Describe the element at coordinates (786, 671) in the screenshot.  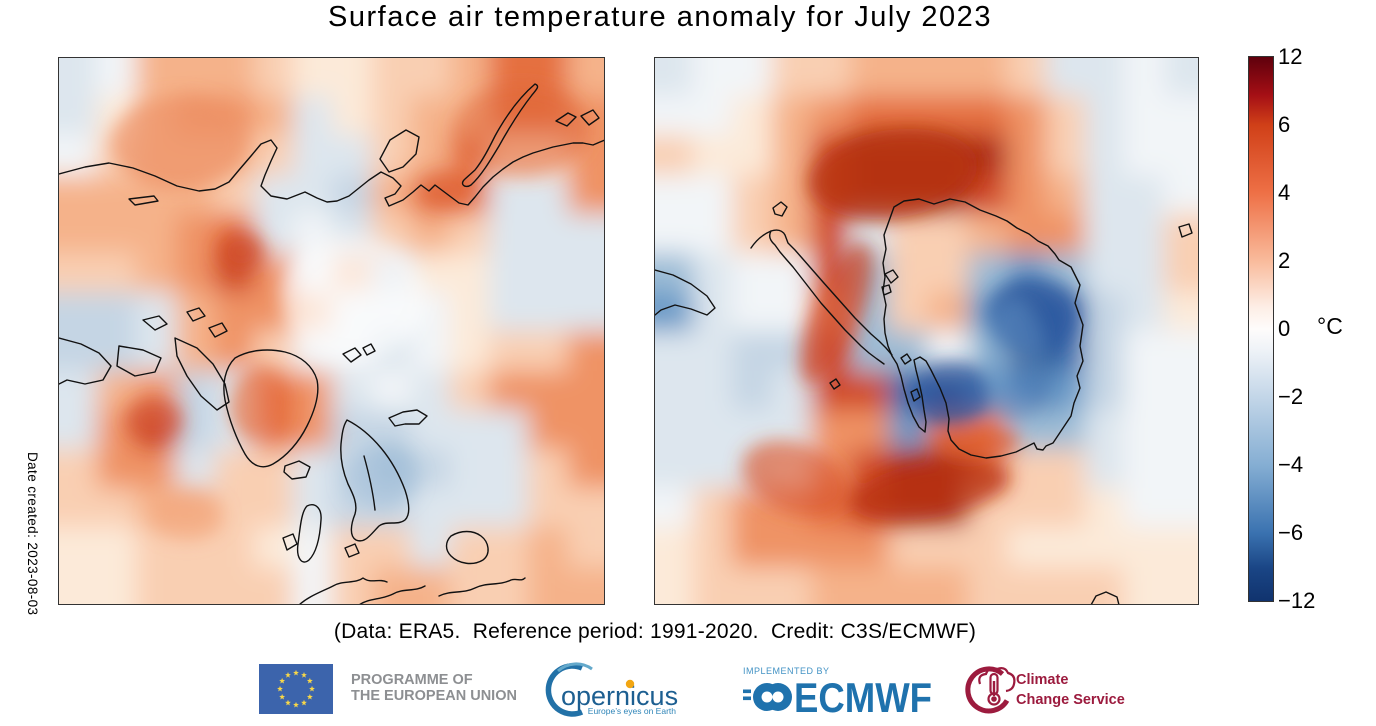
I see `svg-text: IMPLEMENTED BY` at that location.